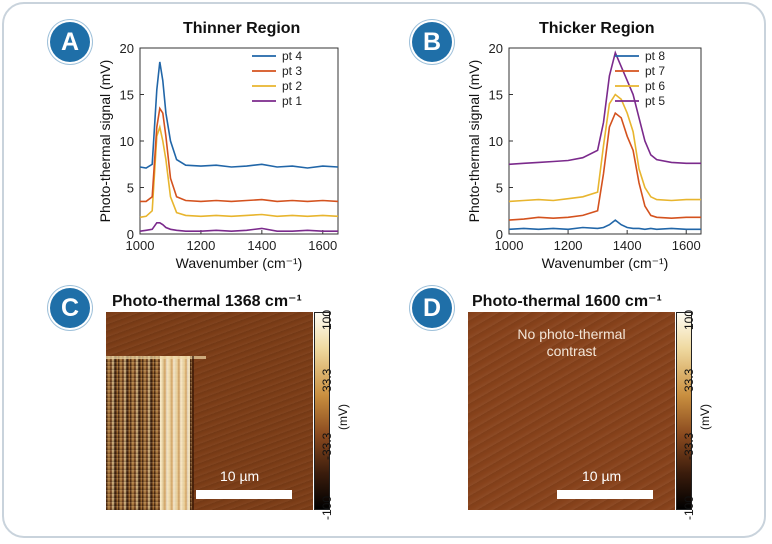 The width and height of the screenshot is (772, 544). Describe the element at coordinates (627, 245) in the screenshot. I see `chart-b-xtick-label: 1400` at that location.